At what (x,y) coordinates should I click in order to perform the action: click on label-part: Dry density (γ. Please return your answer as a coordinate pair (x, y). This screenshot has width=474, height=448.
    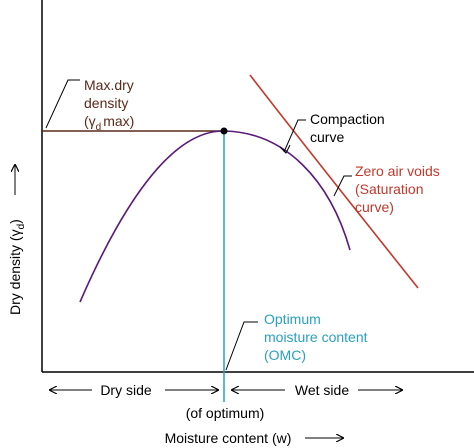
    Looking at the image, I should click on (15, 272).